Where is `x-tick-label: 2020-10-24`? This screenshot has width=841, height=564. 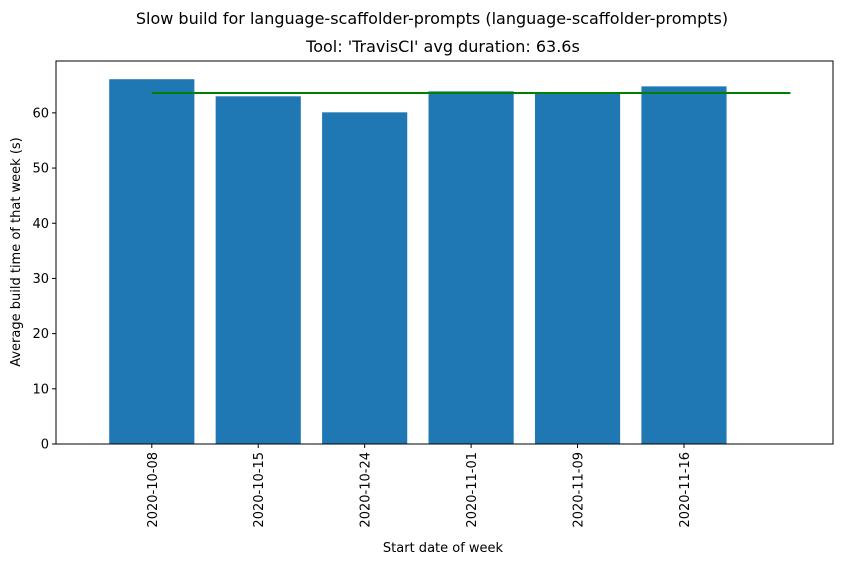
x-tick-label: 2020-10-24 is located at coordinates (366, 490).